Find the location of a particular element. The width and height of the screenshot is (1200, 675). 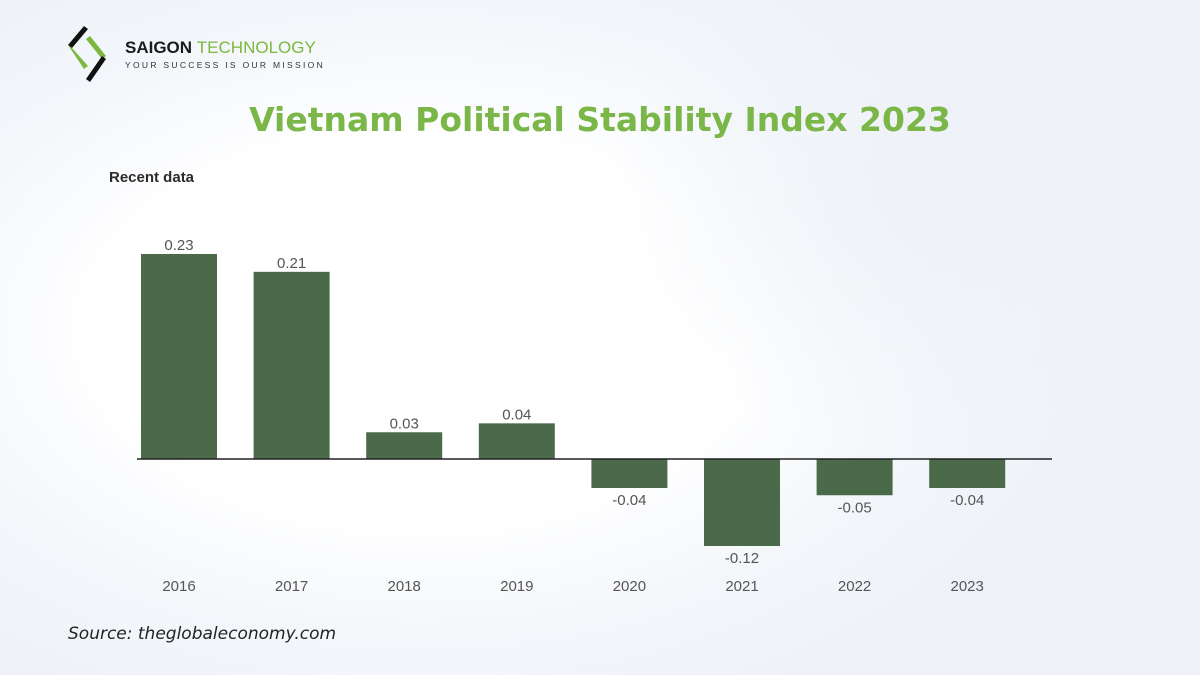

data-label-2018: 0.03 is located at coordinates (404, 423).